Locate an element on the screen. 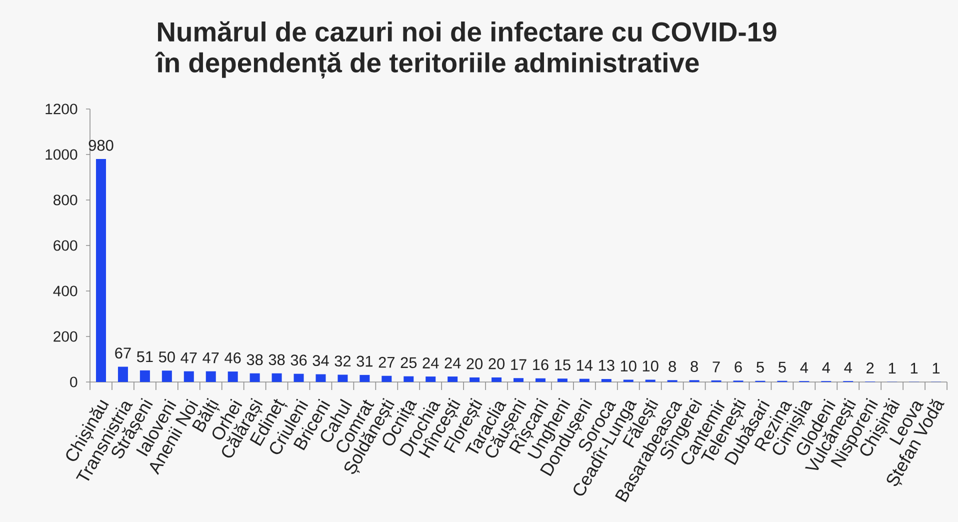 The height and width of the screenshot is (522, 958). data-label: 51 is located at coordinates (144, 356).